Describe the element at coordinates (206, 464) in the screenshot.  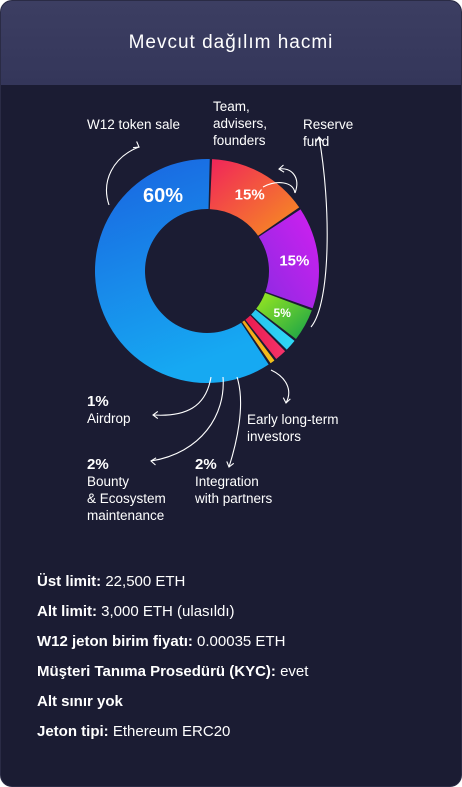
I see `callout-pct-integration: 2%` at that location.